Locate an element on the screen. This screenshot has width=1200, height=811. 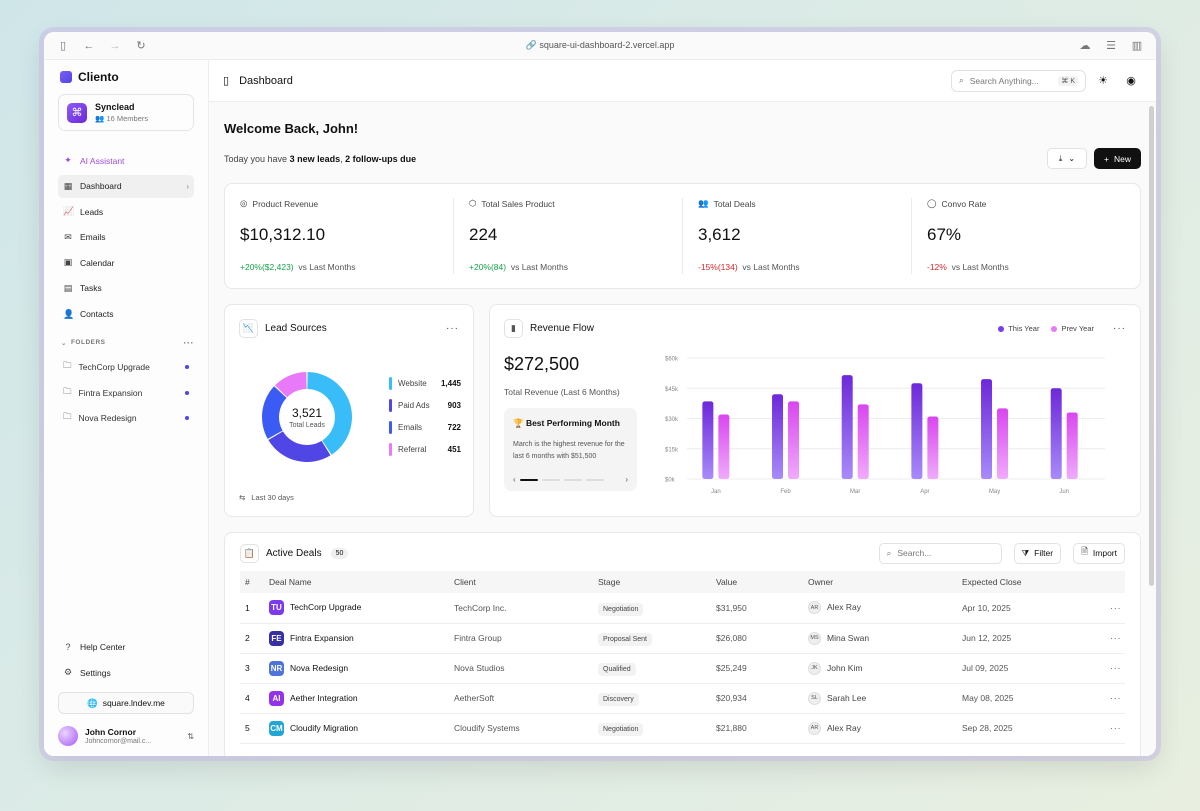
col-stage: Stage is located at coordinates (652, 582).